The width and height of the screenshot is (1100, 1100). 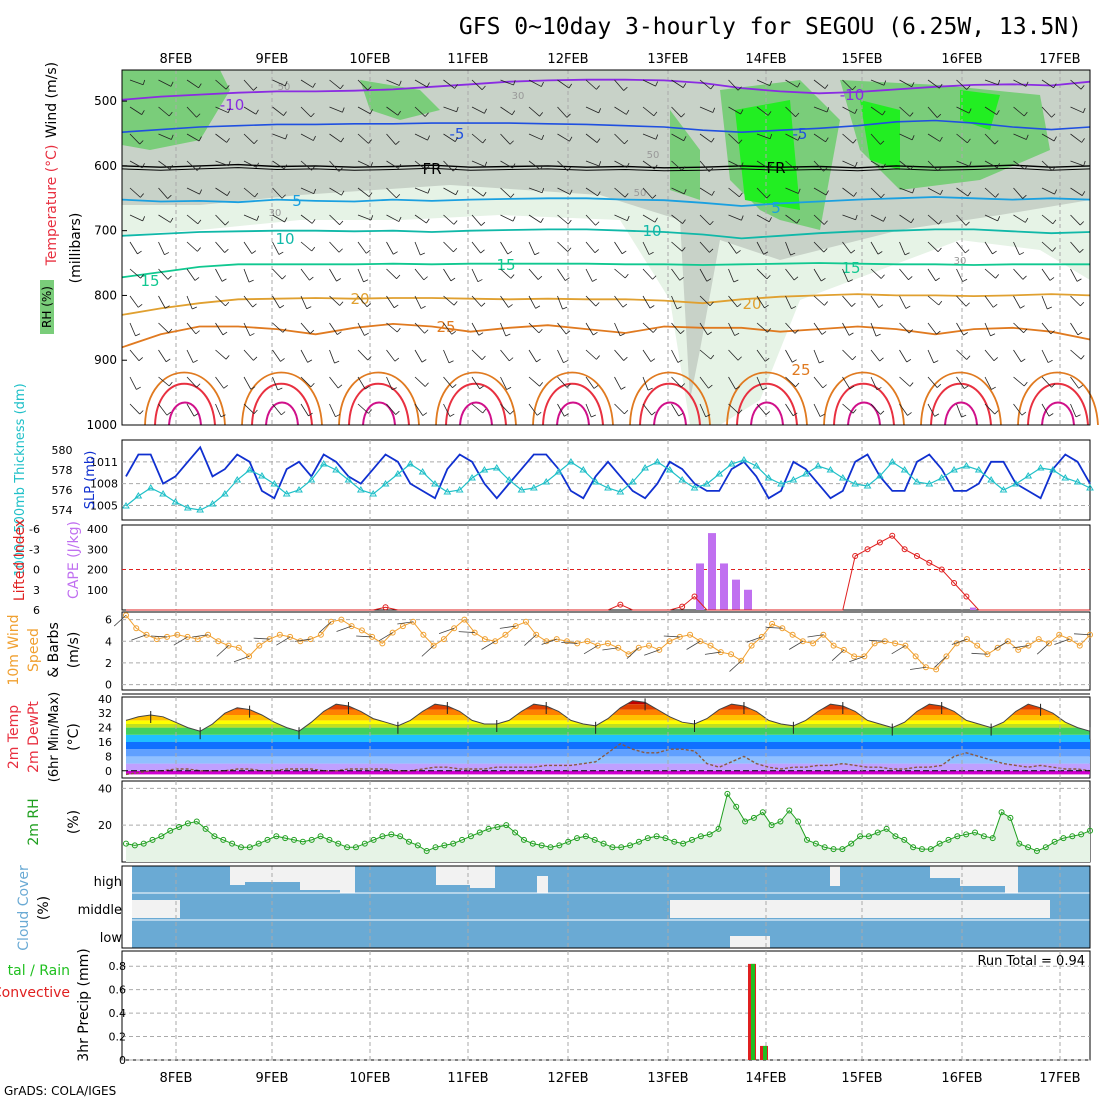 What do you see at coordinates (767, 398) in the screenshot?
I see `temperature-contour-warm` at bounding box center [767, 398].